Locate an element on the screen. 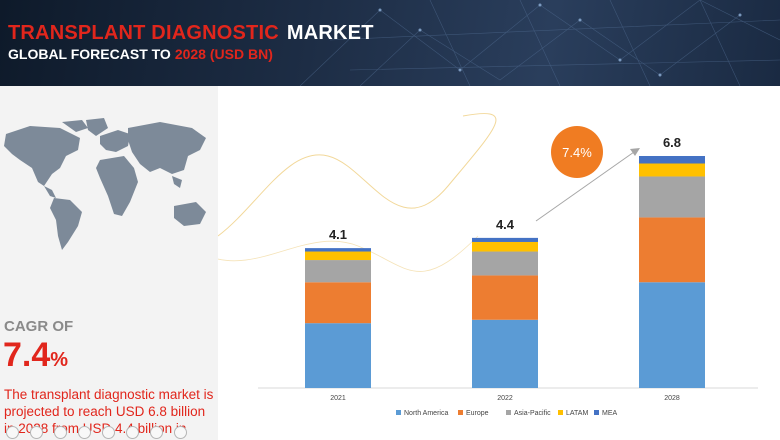 The image size is (780, 440). decorative-swirl is located at coordinates (357, 175).